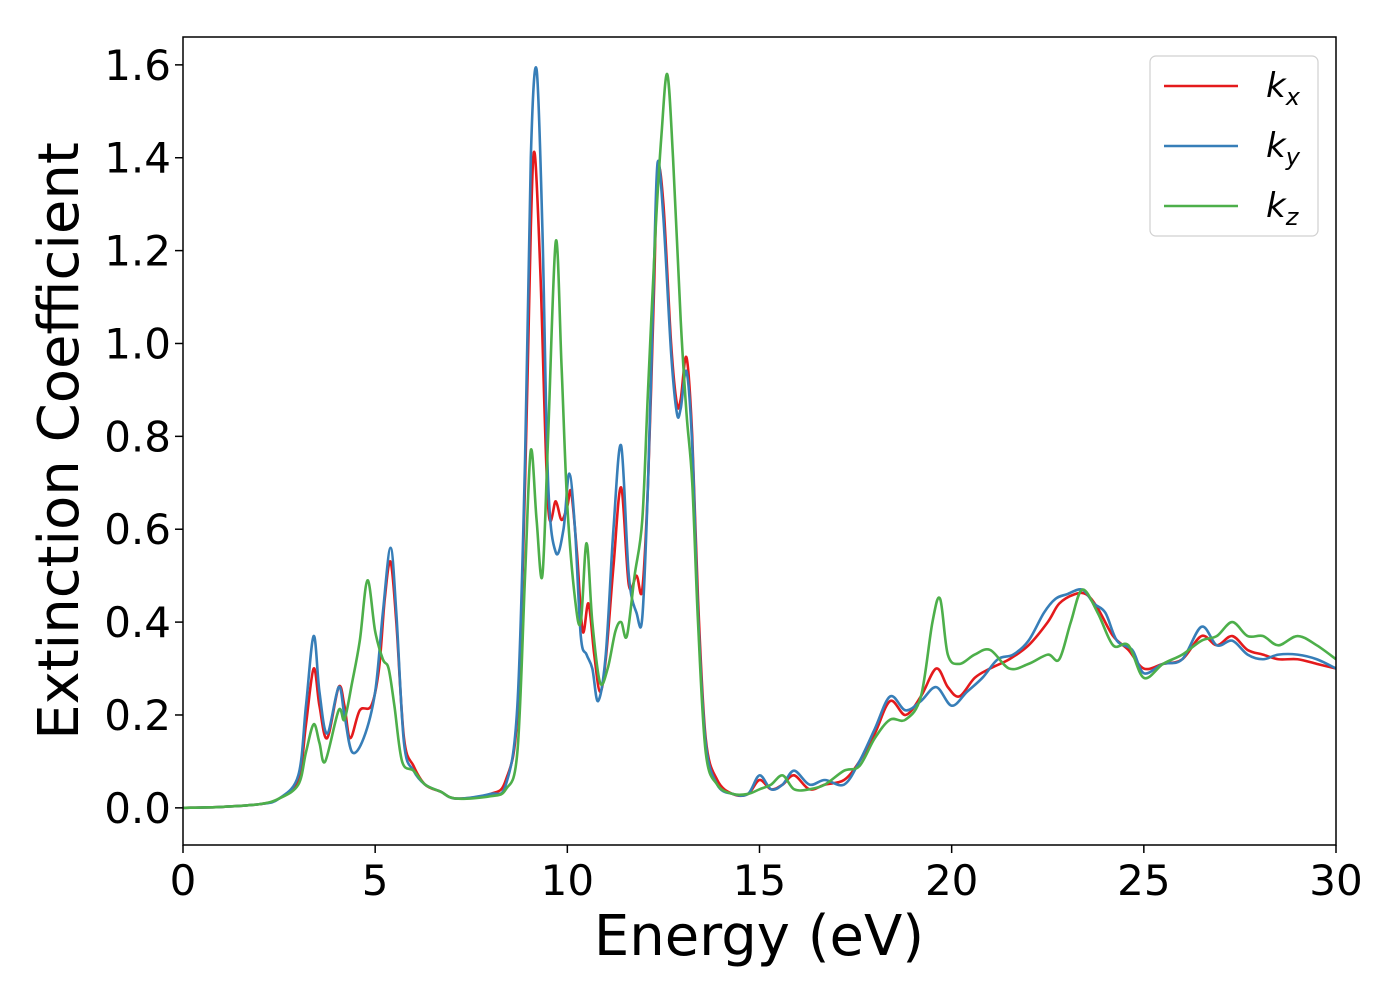  Describe the element at coordinates (137, 251) in the screenshot. I see `y-tick-label: 1.2` at that location.